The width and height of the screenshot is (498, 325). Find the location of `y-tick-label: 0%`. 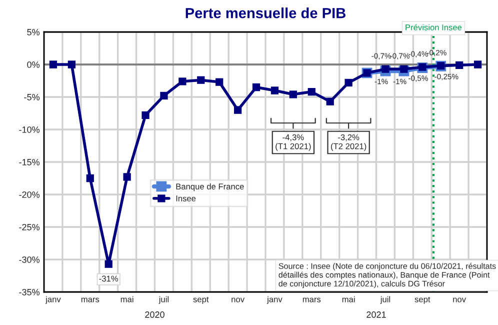

y-tick-label: 0% is located at coordinates (33, 64).